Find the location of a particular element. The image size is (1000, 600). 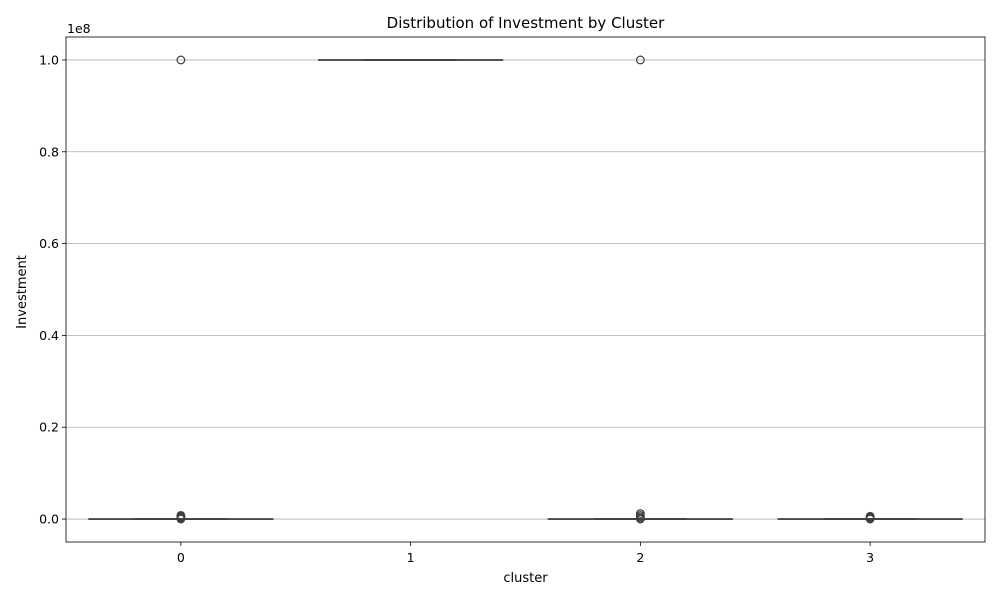

y-tick-label: 0.0 is located at coordinates (49, 519).